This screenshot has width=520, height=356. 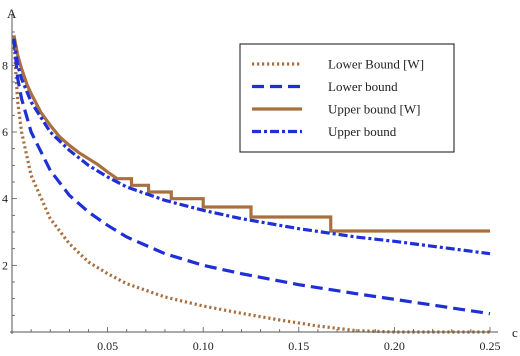 I want to click on x-tick-label: 0.10, so click(x=203, y=346).